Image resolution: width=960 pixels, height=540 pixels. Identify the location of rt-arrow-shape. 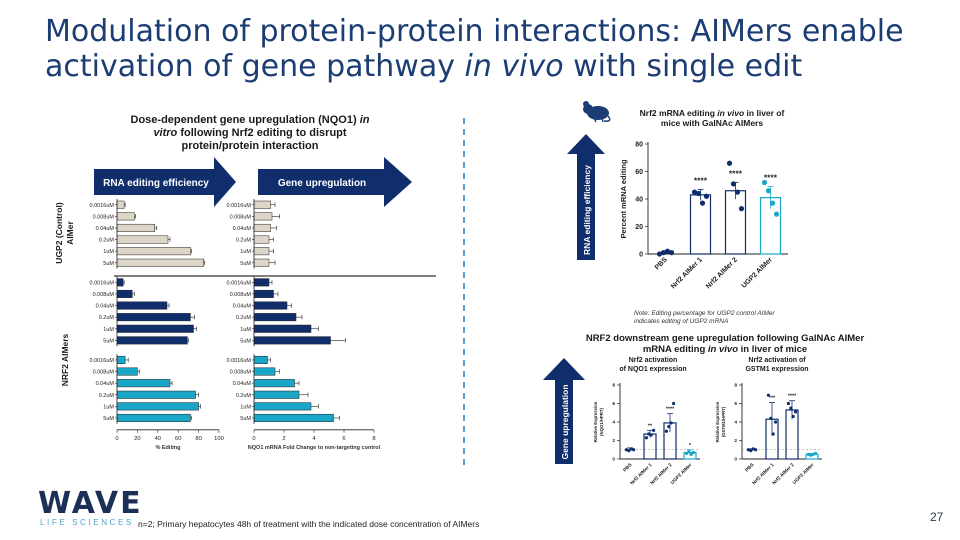
(586, 197).